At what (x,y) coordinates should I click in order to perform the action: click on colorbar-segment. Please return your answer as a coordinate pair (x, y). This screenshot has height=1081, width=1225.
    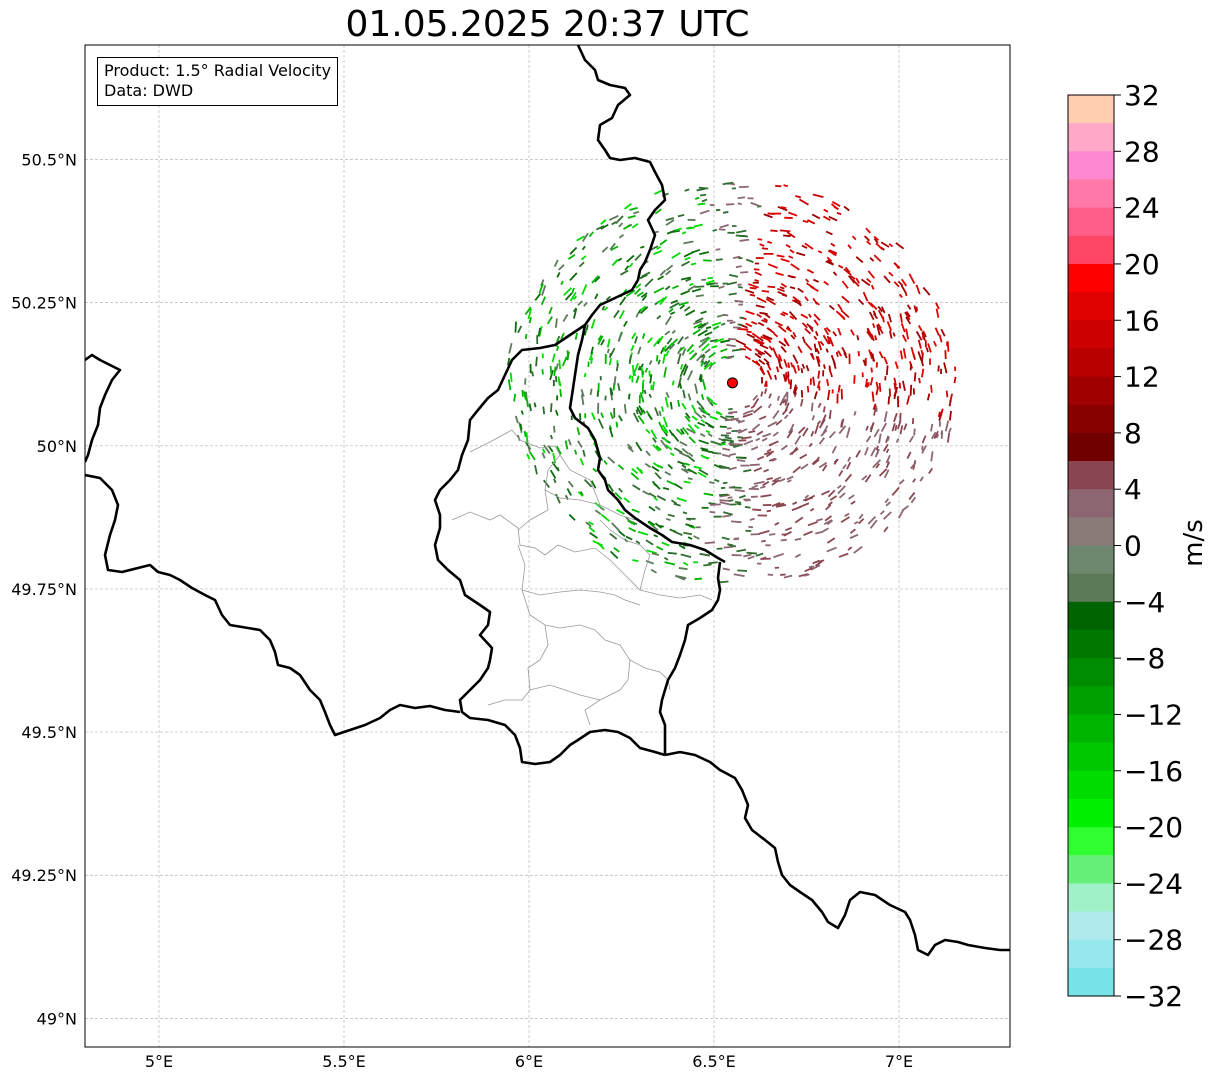
    Looking at the image, I should click on (1091, 137).